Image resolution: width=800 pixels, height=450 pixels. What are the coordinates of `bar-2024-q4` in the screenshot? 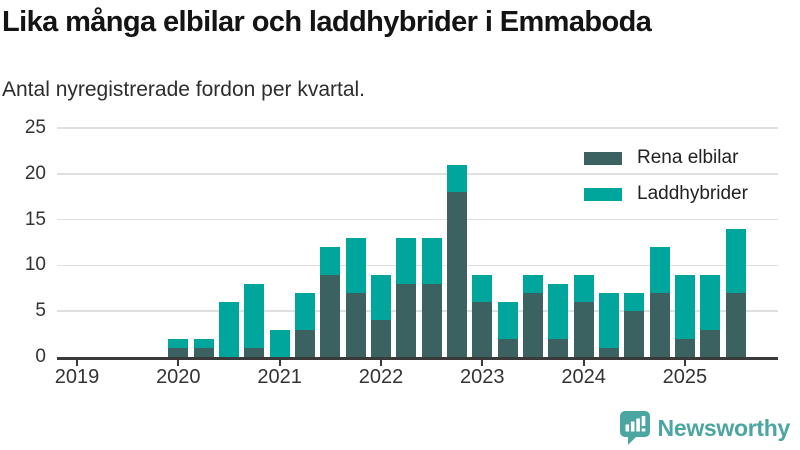 It's located at (659, 302).